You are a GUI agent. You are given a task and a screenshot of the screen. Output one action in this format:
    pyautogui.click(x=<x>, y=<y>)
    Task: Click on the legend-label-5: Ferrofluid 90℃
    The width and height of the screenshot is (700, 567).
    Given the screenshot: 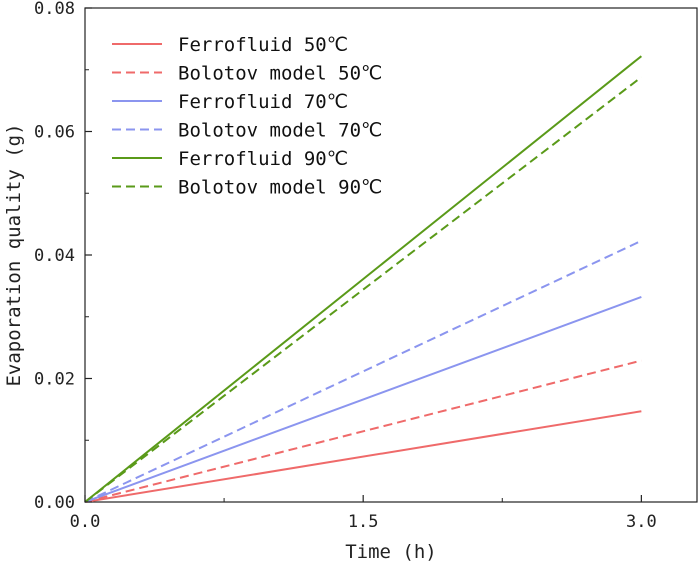 What is the action you would take?
    pyautogui.click(x=263, y=159)
    